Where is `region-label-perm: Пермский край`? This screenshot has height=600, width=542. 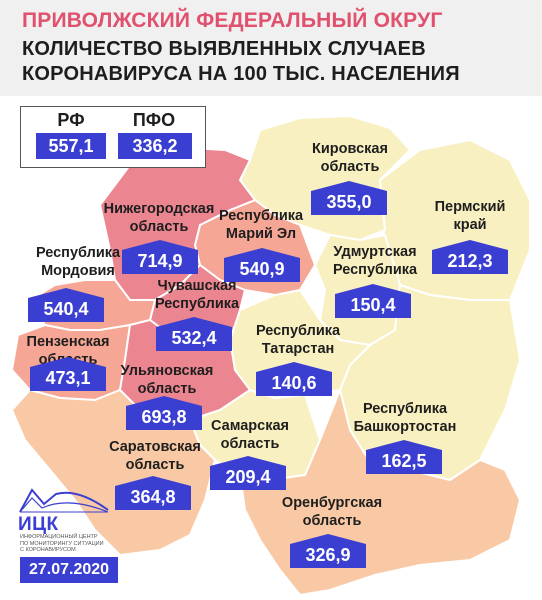
region-label-perm: Пермский край is located at coordinates (470, 216).